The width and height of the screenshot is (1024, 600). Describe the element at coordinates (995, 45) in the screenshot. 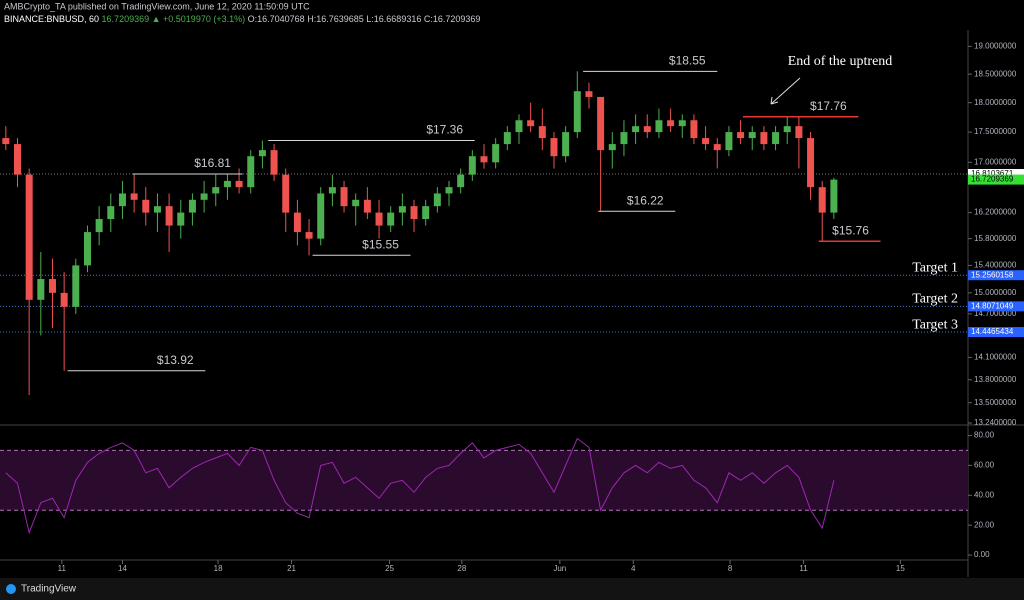

I see `y-tick-label: 19.0000000` at that location.